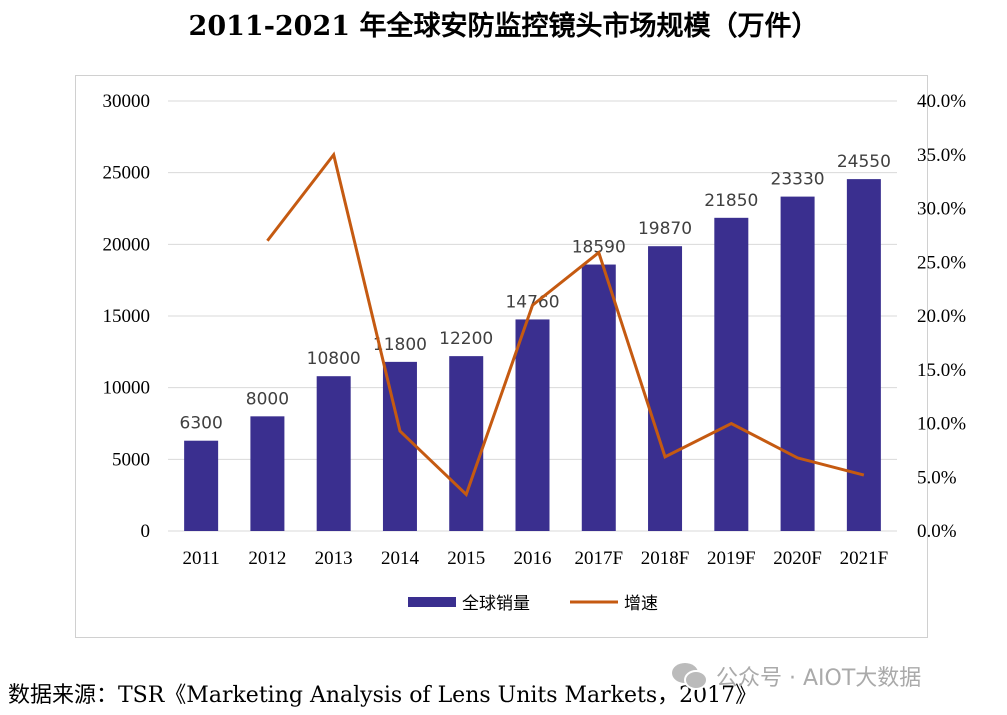 The image size is (1007, 715). I want to click on data-label: 12200, so click(466, 339).